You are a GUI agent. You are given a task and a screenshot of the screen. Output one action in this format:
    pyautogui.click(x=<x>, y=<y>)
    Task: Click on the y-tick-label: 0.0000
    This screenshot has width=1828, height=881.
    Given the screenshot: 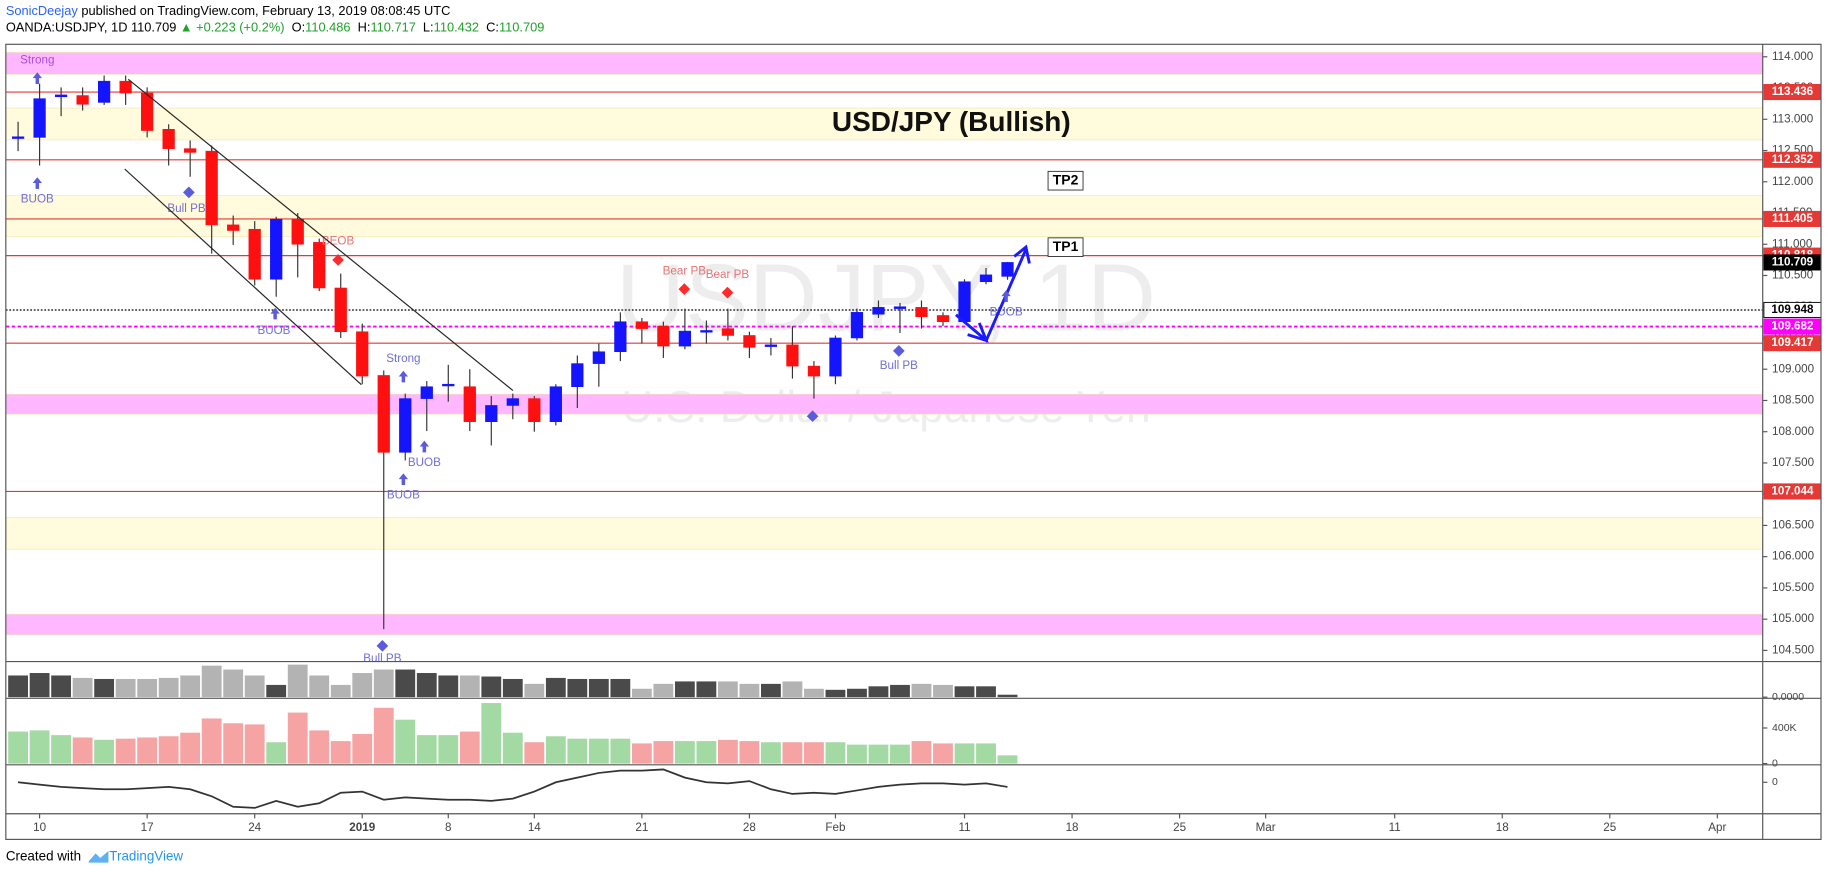 What is the action you would take?
    pyautogui.click(x=1788, y=697)
    